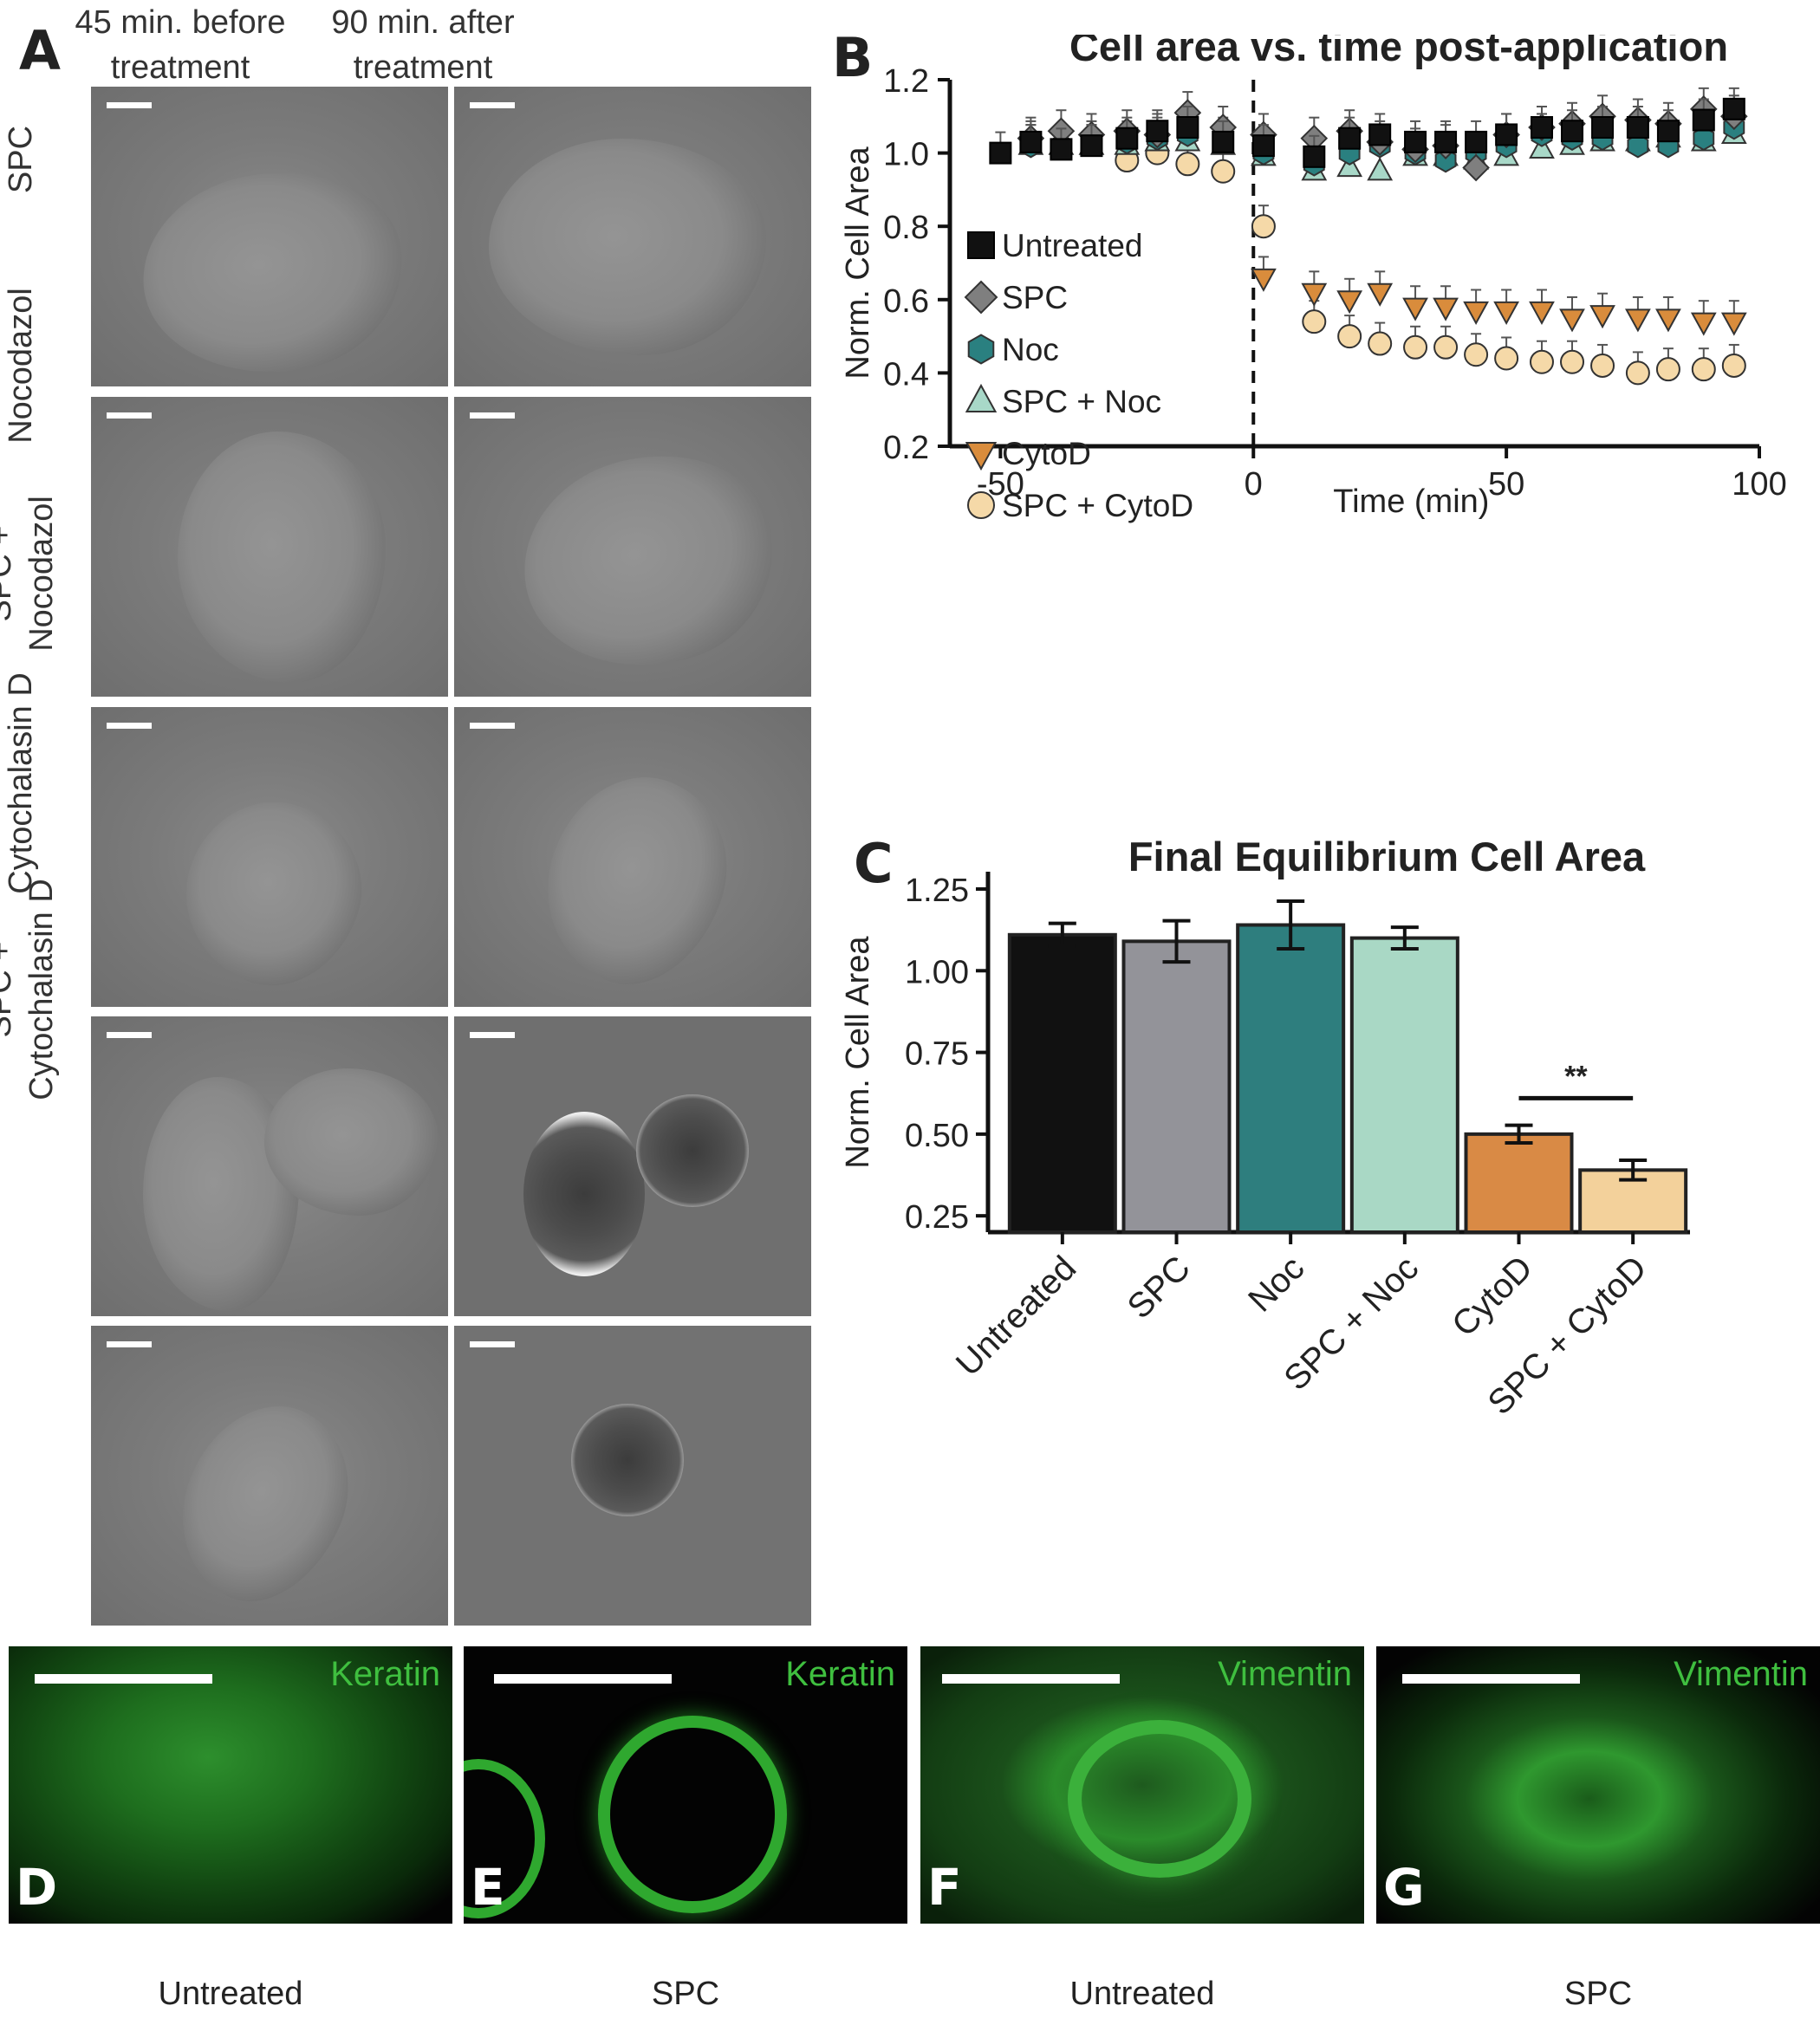  What do you see at coordinates (853, 57) in the screenshot?
I see `panel-label-b: B` at bounding box center [853, 57].